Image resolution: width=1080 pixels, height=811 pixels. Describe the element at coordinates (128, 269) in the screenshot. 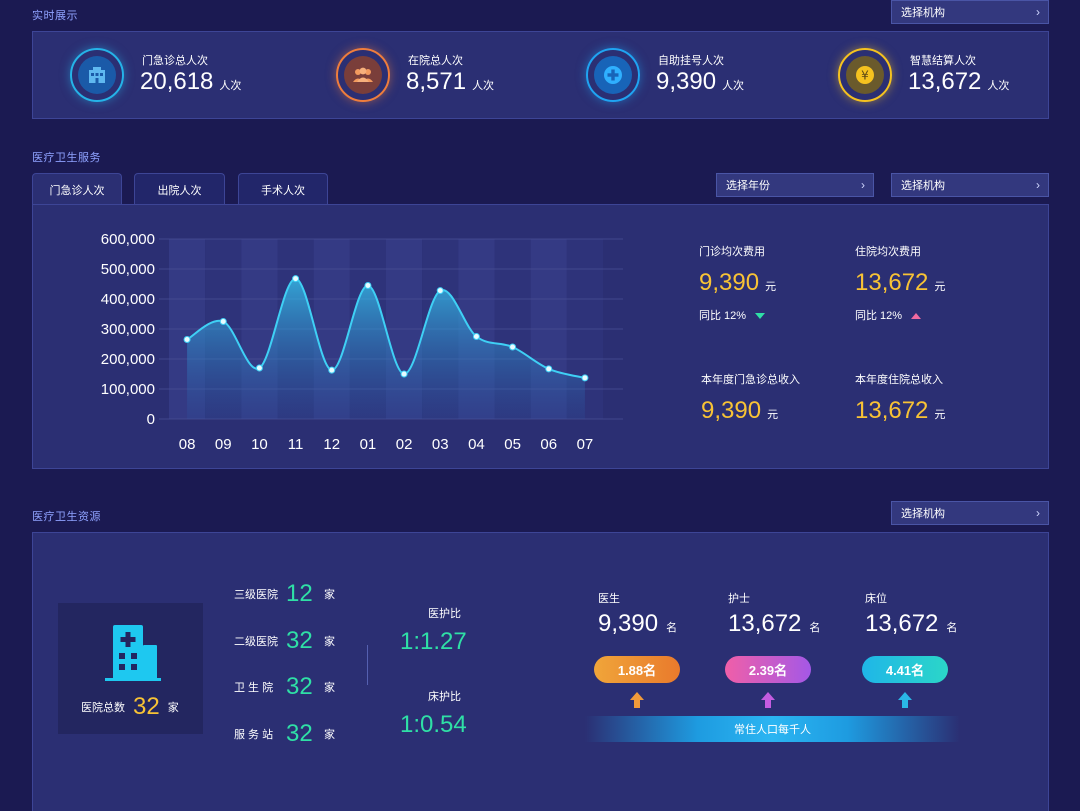

I see `chart-y-tick-label: 500,000` at that location.